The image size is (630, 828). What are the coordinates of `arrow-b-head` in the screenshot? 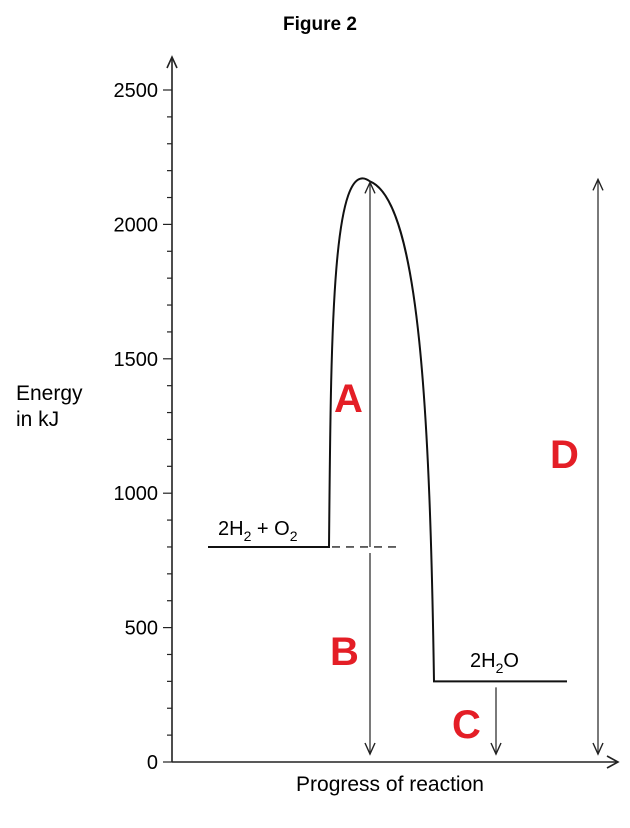 It's located at (370, 749).